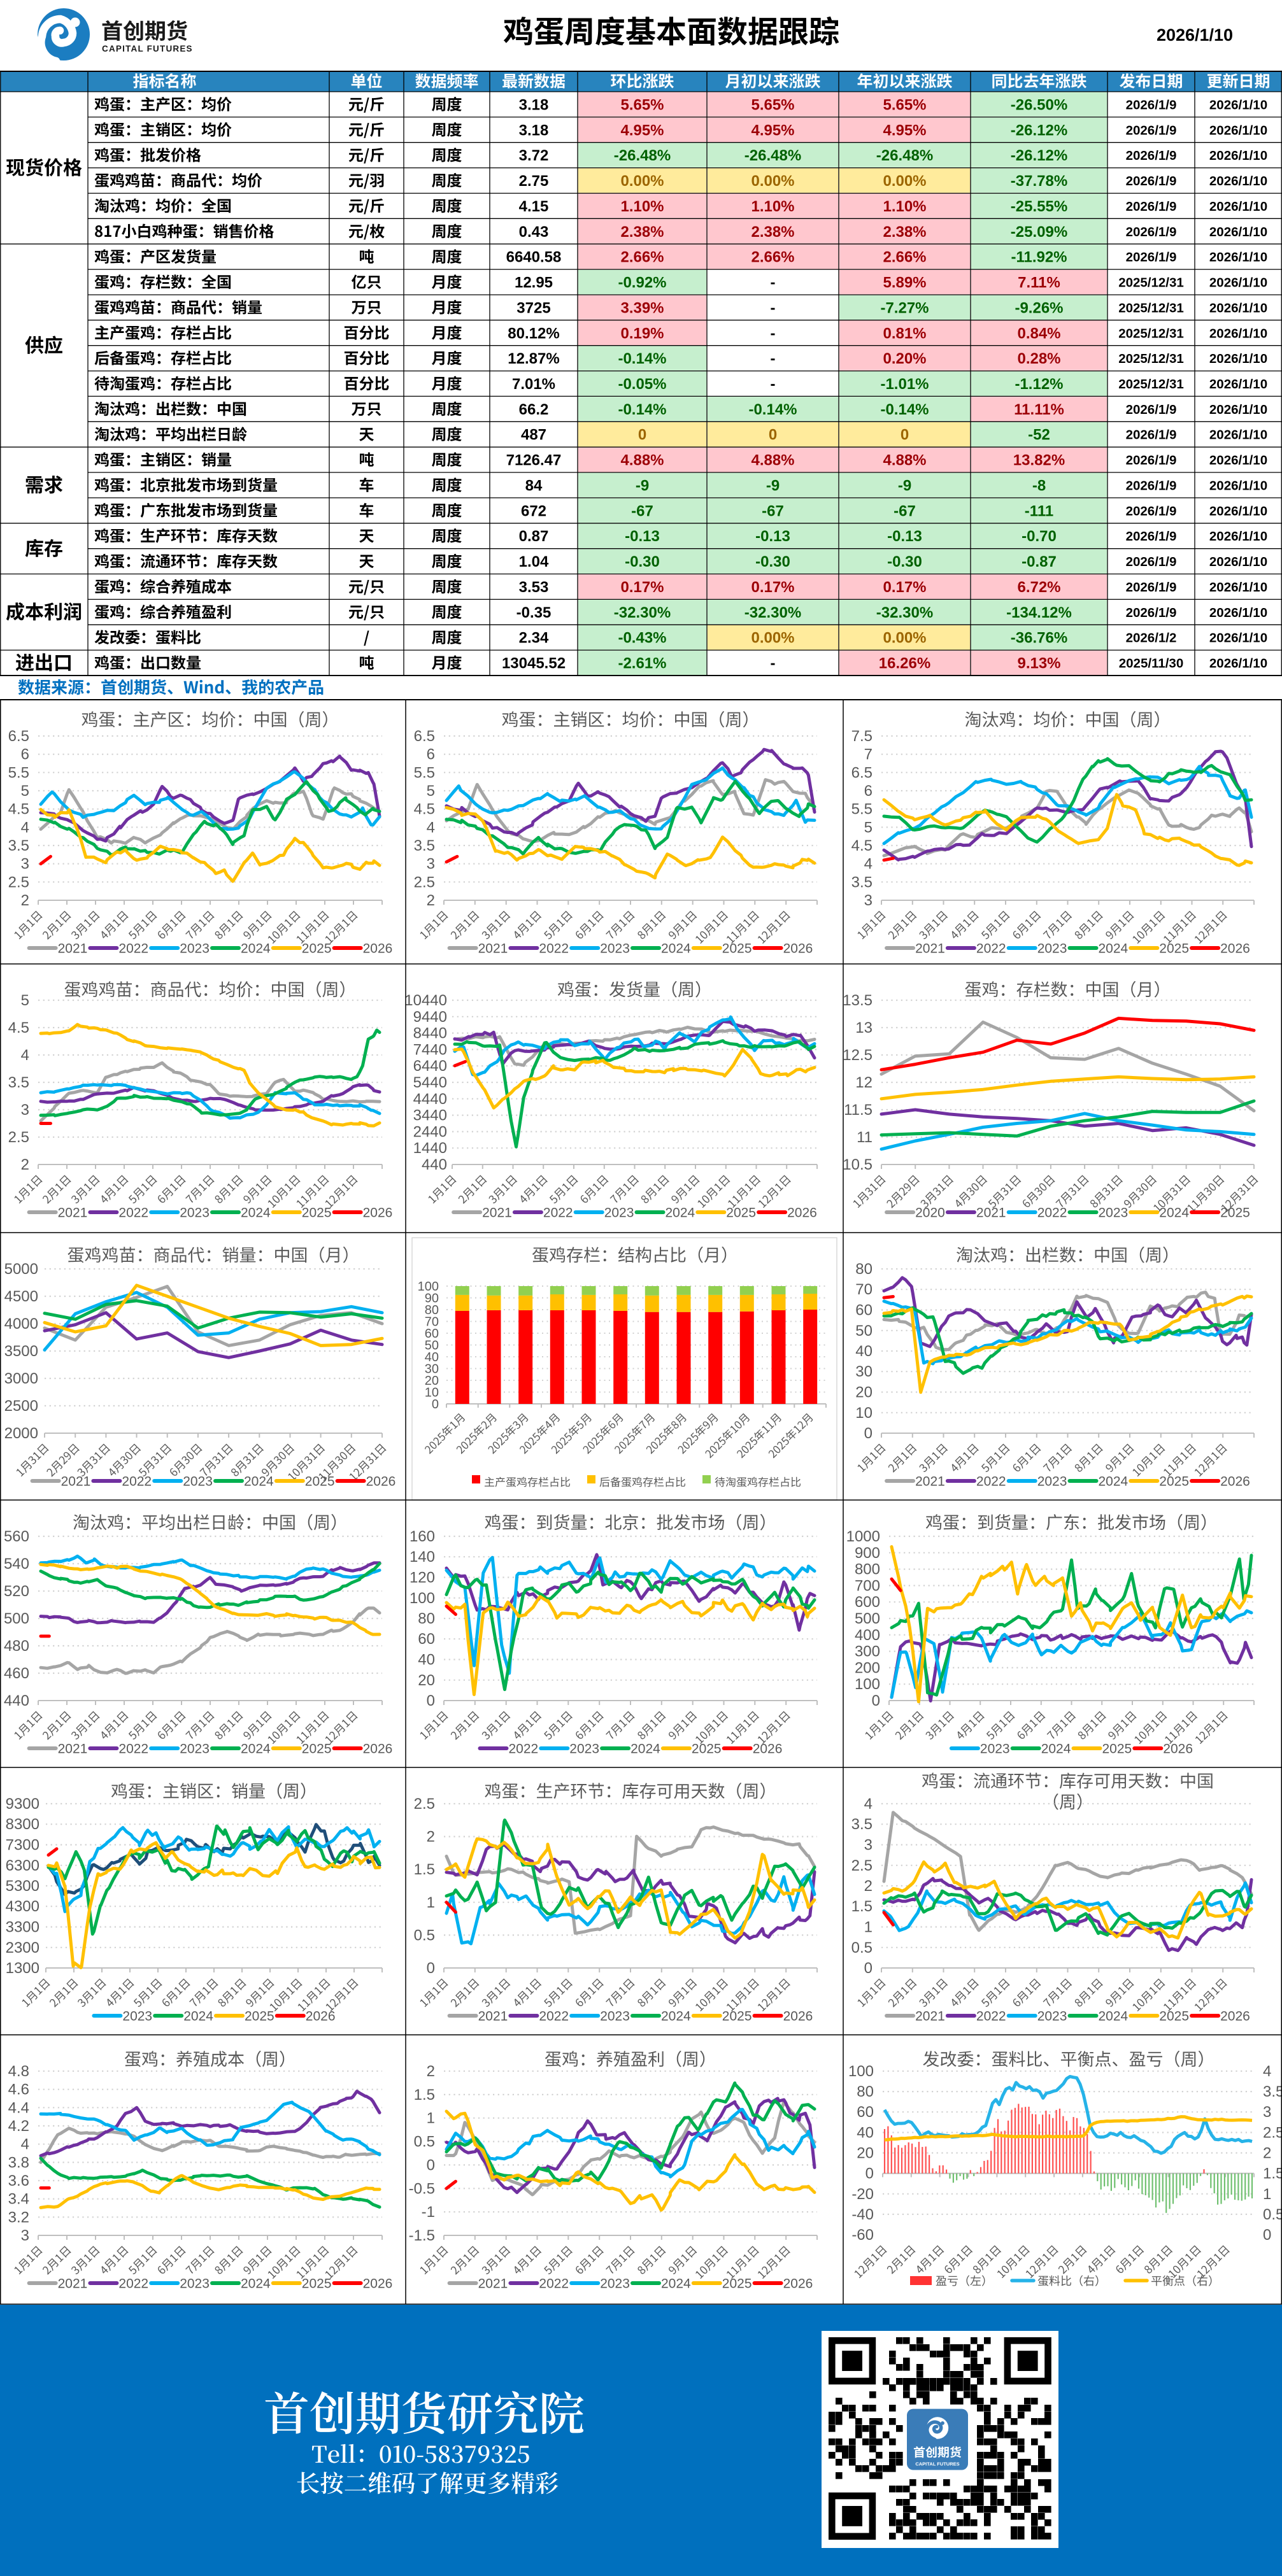 Image resolution: width=1282 pixels, height=2576 pixels. Describe the element at coordinates (533, 384) in the screenshot. I see `svg-text: 7.01%` at that location.